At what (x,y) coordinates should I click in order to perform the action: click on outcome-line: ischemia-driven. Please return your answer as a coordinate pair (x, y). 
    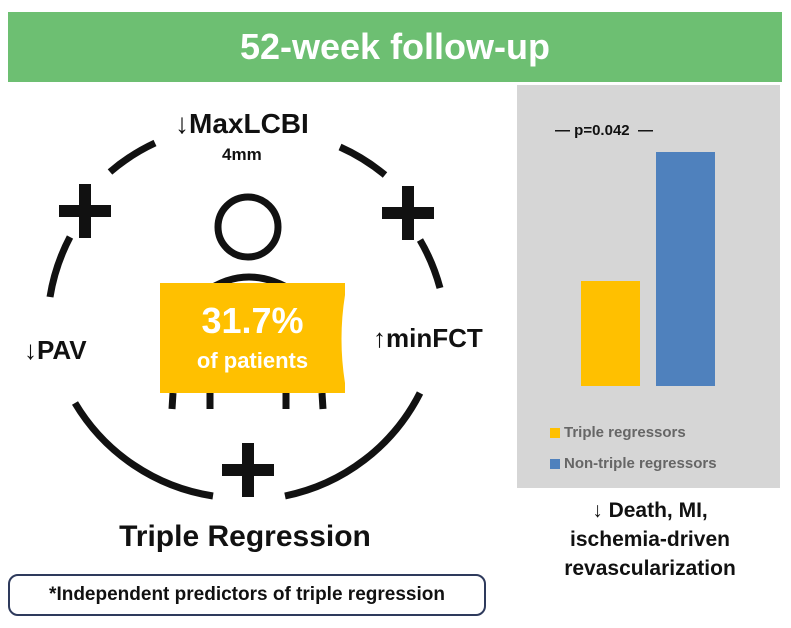
    Looking at the image, I should click on (650, 539).